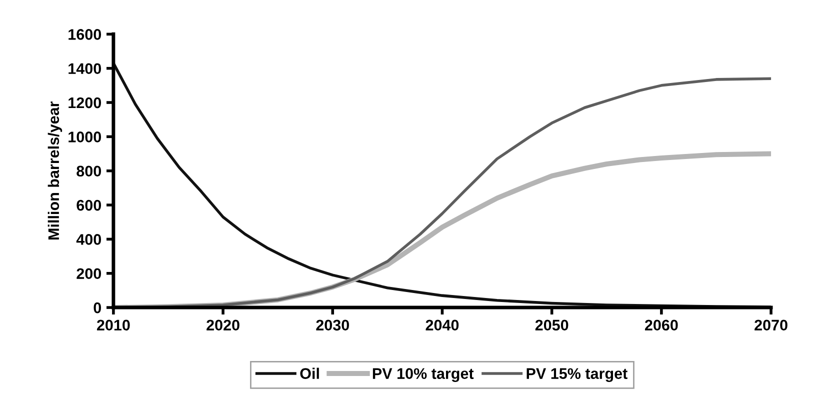  What do you see at coordinates (551, 325) in the screenshot?
I see `x-tick-label: 2050` at bounding box center [551, 325].